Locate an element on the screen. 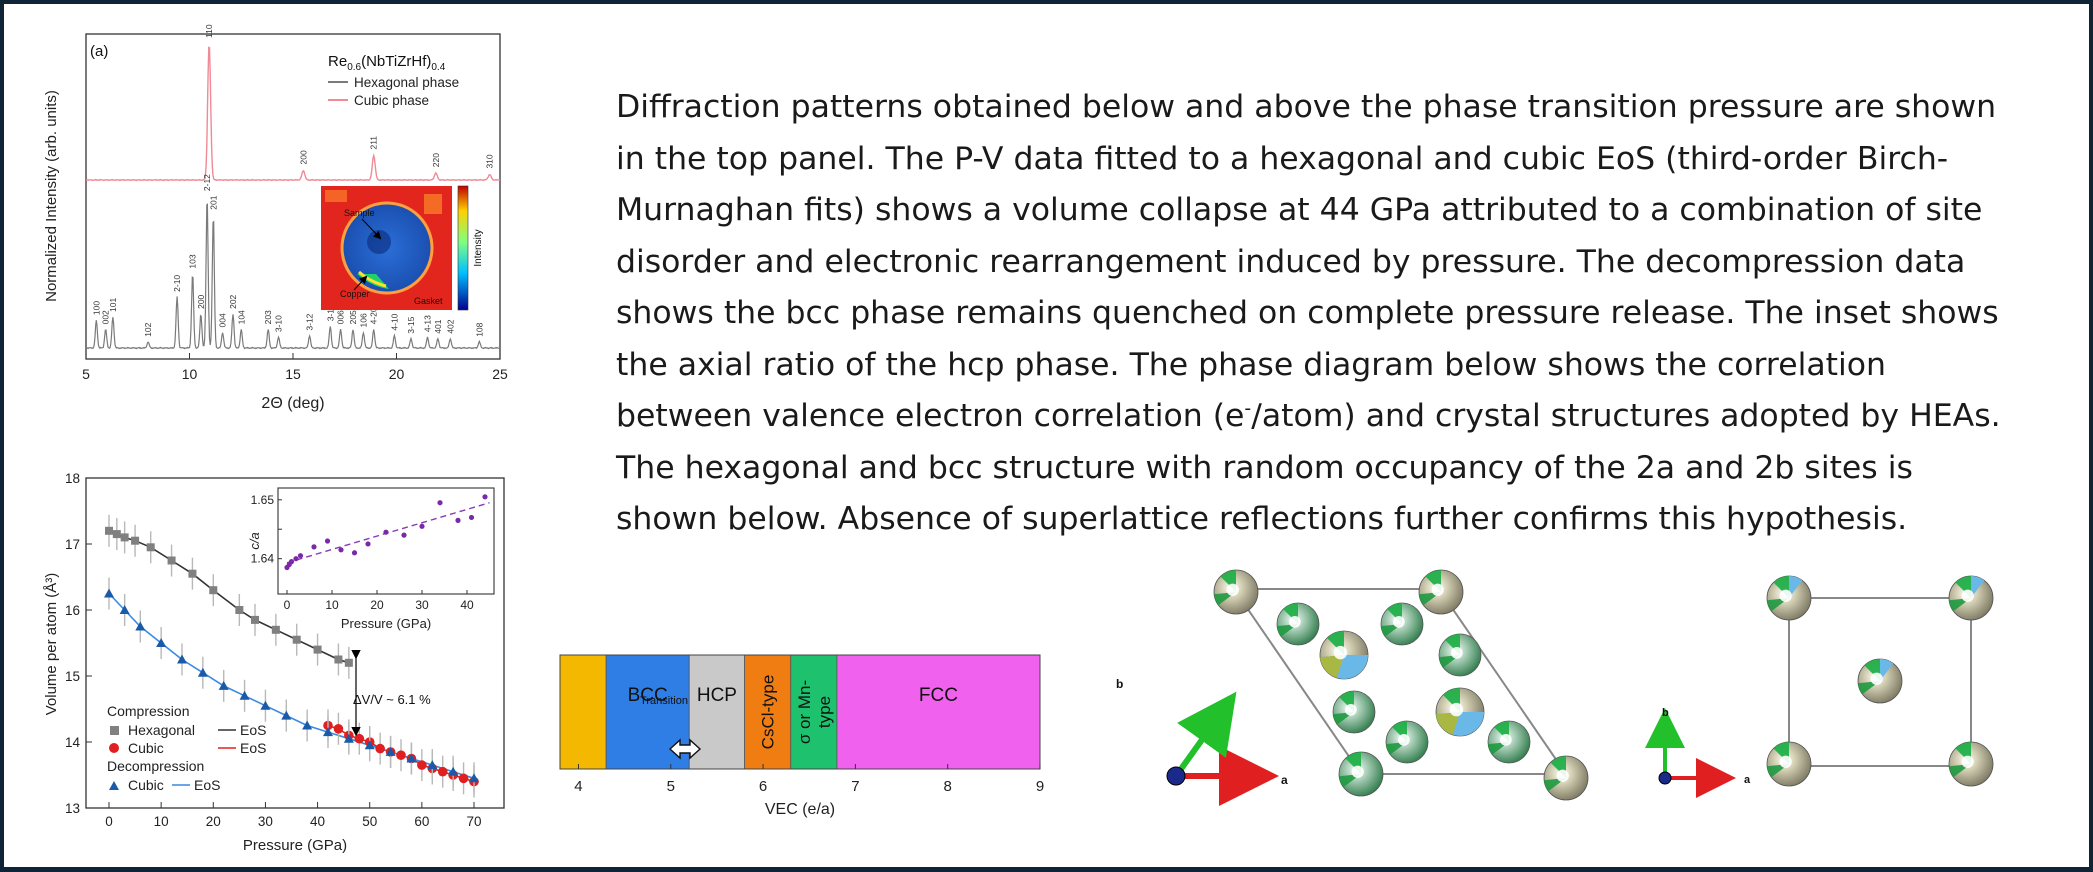 The width and height of the screenshot is (2093, 872). hex-peak-label: 101 is located at coordinates (113, 305).